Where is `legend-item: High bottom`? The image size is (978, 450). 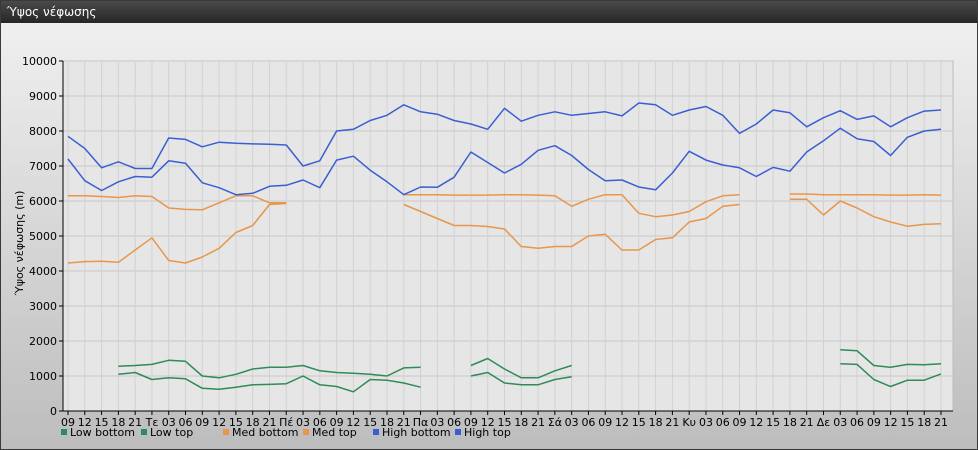 legend-item: High bottom is located at coordinates (412, 432).